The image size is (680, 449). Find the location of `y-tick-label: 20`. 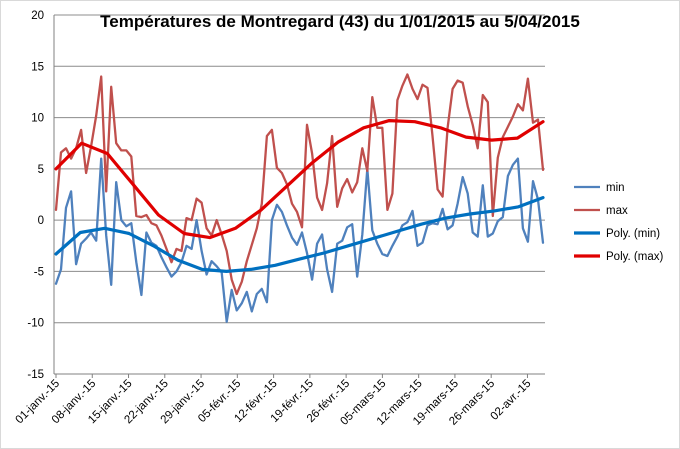

y-tick-label: 20 is located at coordinates (37, 16).